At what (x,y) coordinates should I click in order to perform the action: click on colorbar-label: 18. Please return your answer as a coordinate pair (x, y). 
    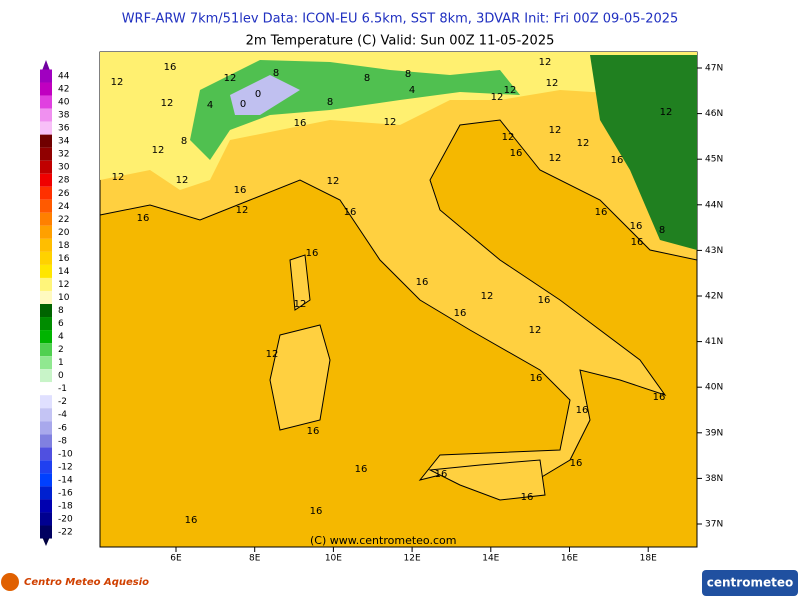
    Looking at the image, I should click on (64, 246).